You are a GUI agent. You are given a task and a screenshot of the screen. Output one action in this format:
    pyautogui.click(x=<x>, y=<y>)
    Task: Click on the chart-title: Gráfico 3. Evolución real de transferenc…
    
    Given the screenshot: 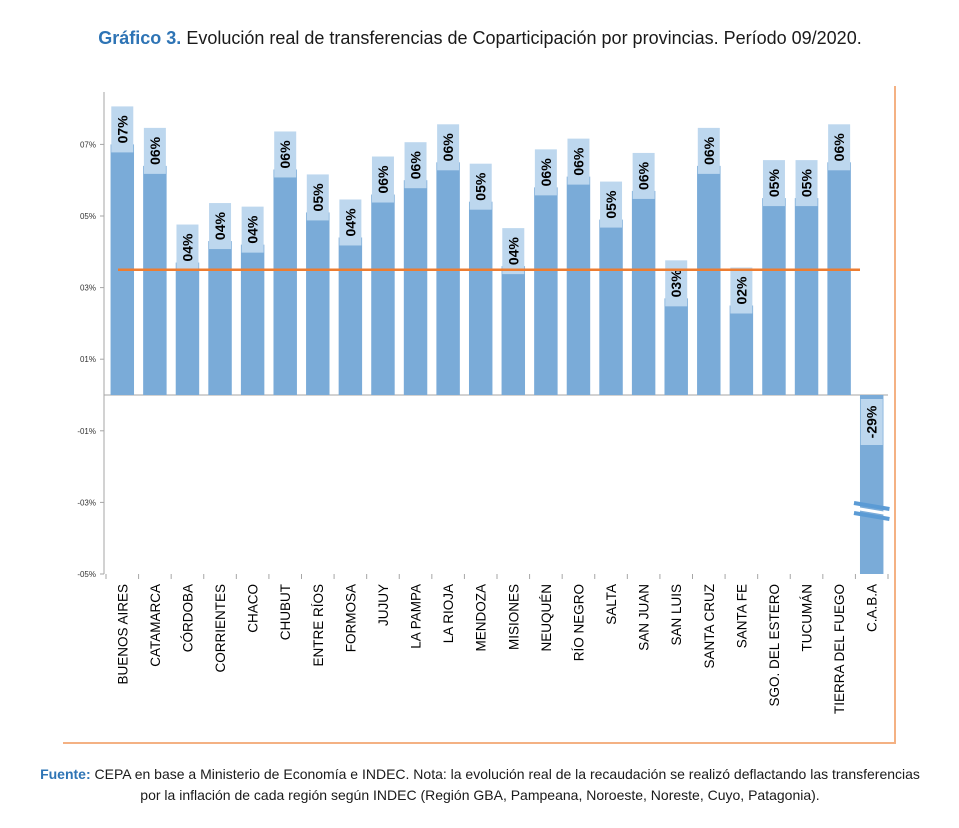 What is the action you would take?
    pyautogui.click(x=480, y=38)
    